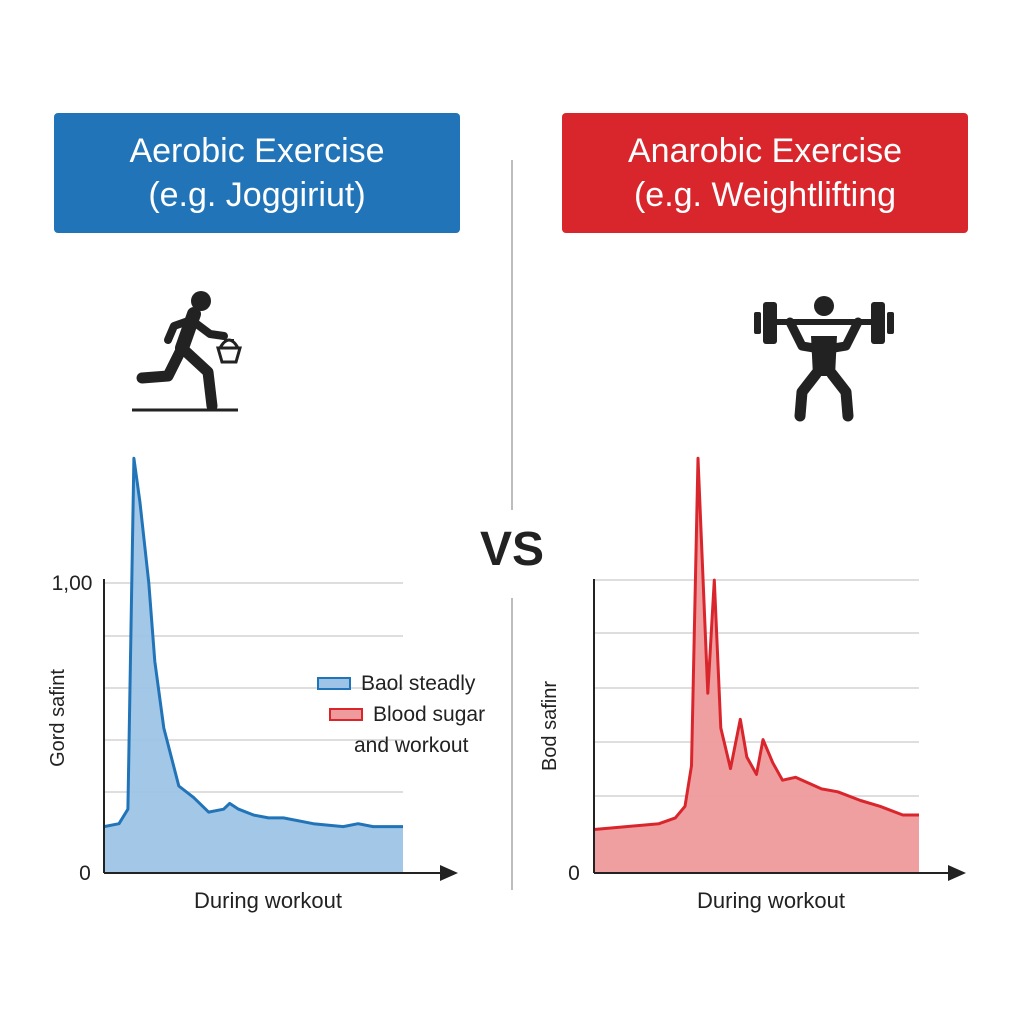  Describe the element at coordinates (764, 151) in the screenshot. I see `anaerobic-title: Anarobic Exercise` at that location.